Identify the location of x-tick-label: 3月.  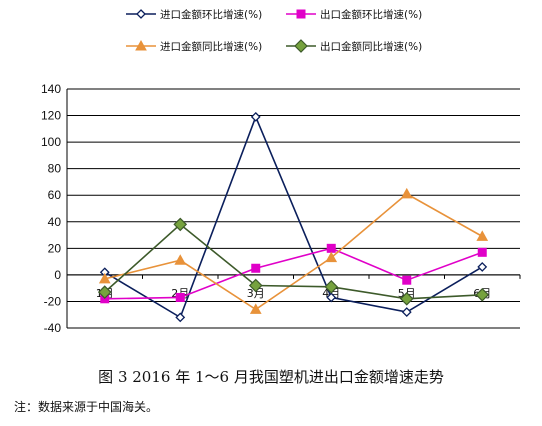
(256, 293).